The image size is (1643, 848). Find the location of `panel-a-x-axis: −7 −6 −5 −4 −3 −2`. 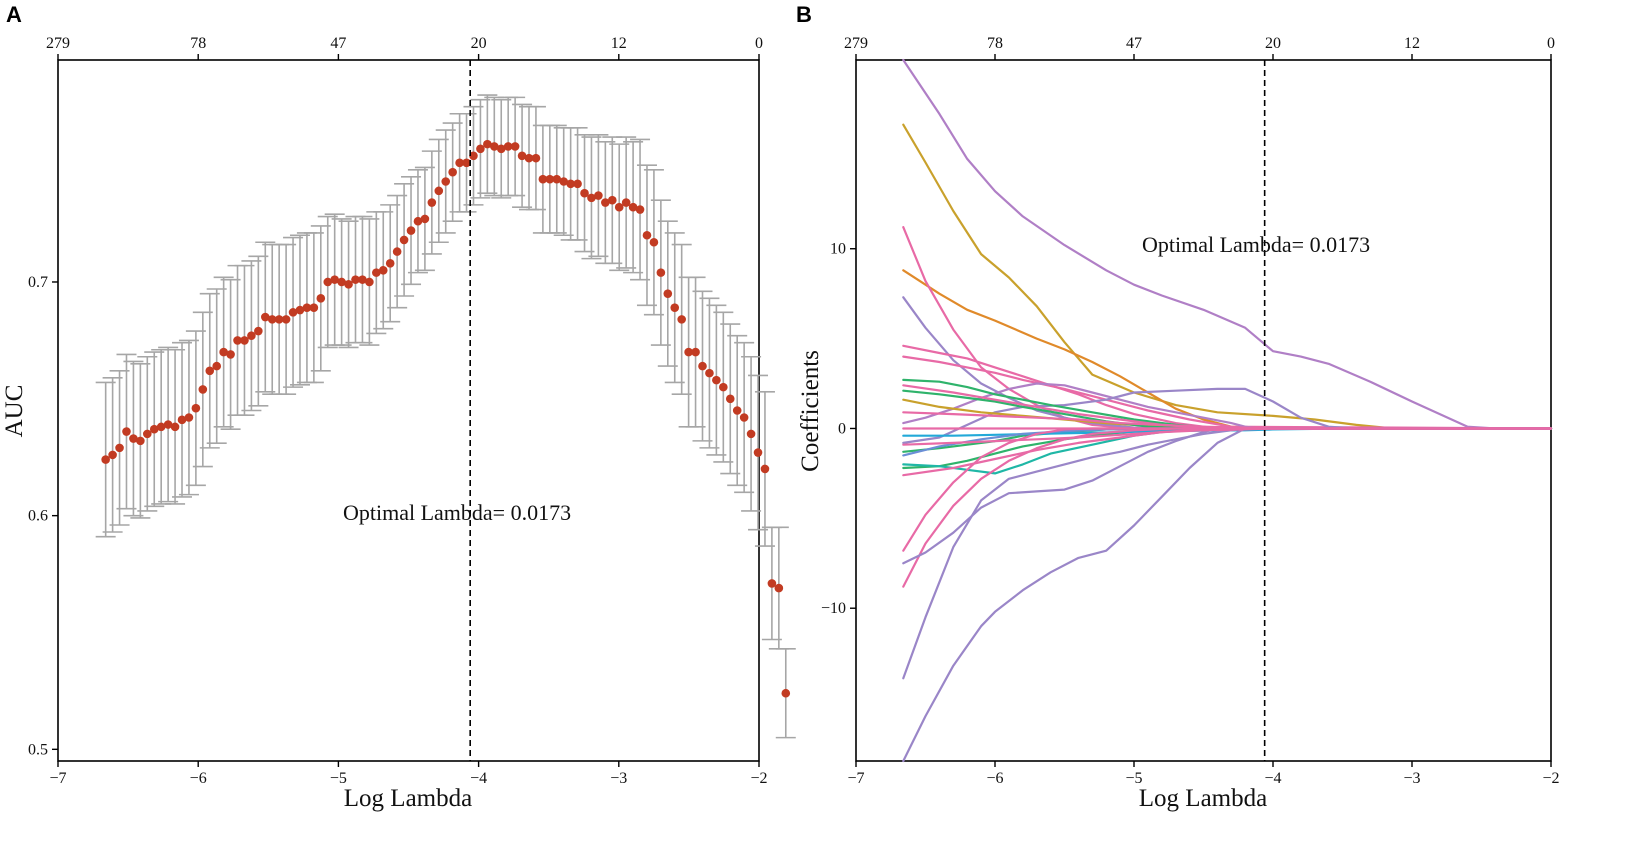

panel-a-x-axis: −7 −6 −5 −4 −3 −2 is located at coordinates (408, 774).